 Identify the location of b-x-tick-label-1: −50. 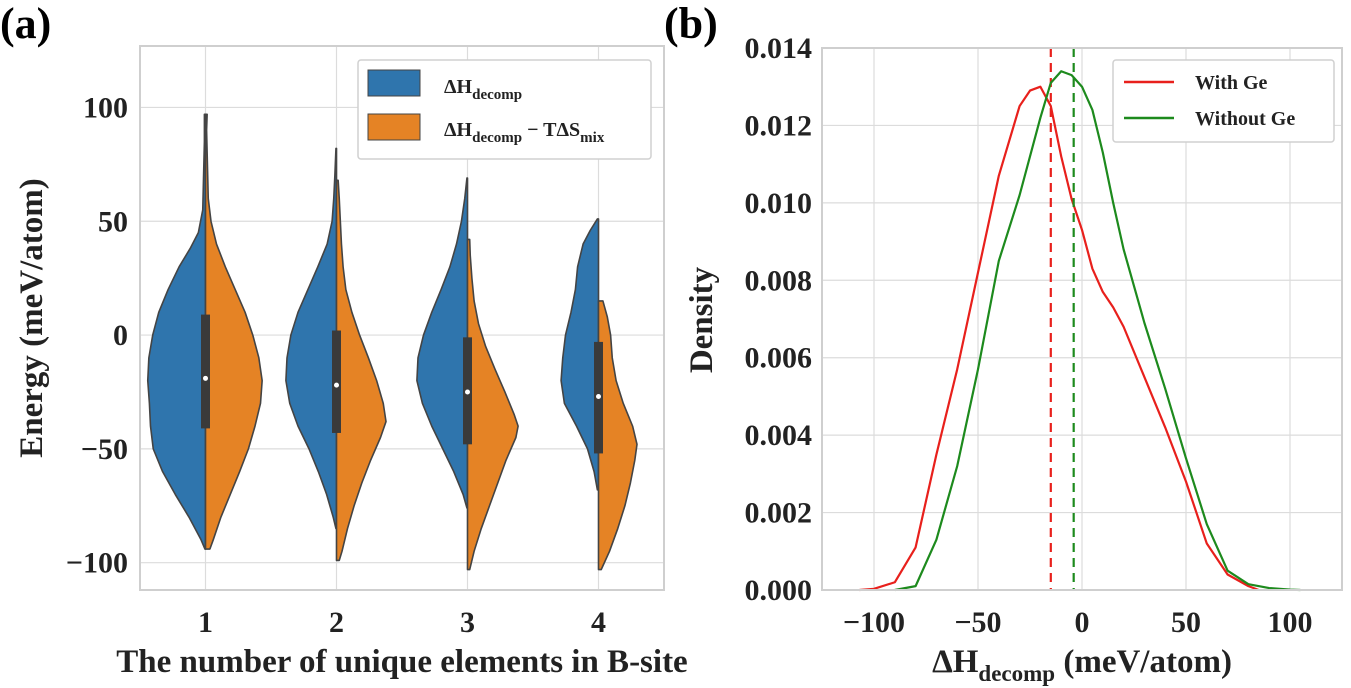
(977, 622).